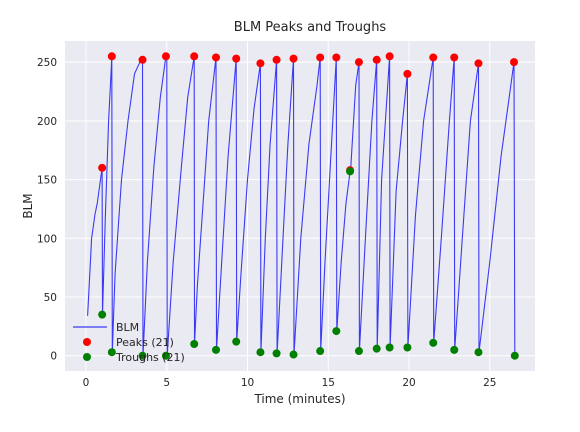 The height and width of the screenshot is (432, 580). What do you see at coordinates (47, 181) in the screenshot?
I see `y-tick-label: 150` at bounding box center [47, 181].